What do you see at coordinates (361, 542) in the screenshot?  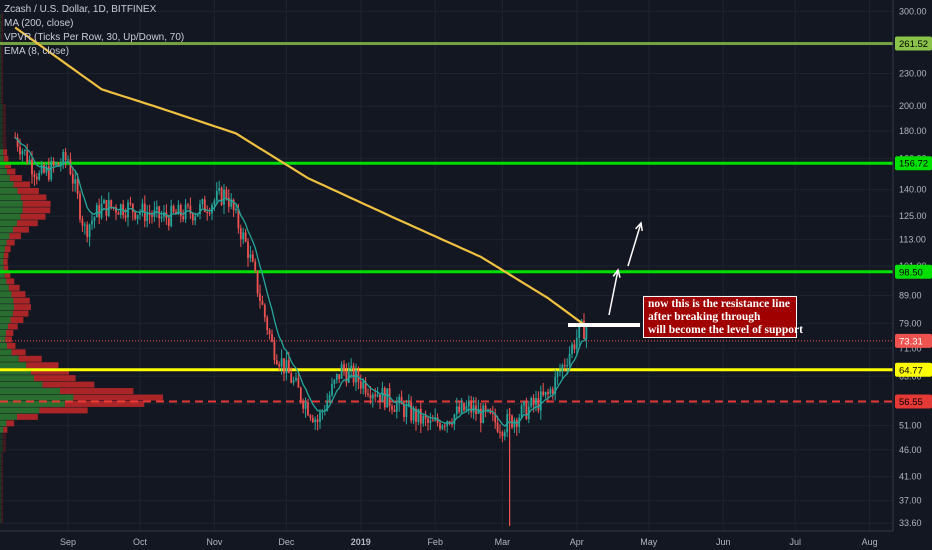 I see `time-tick-label: 2019` at bounding box center [361, 542].